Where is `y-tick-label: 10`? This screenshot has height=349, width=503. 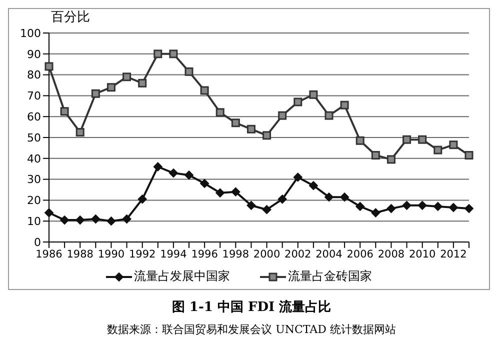 y-tick-label: 10 is located at coordinates (34, 221).